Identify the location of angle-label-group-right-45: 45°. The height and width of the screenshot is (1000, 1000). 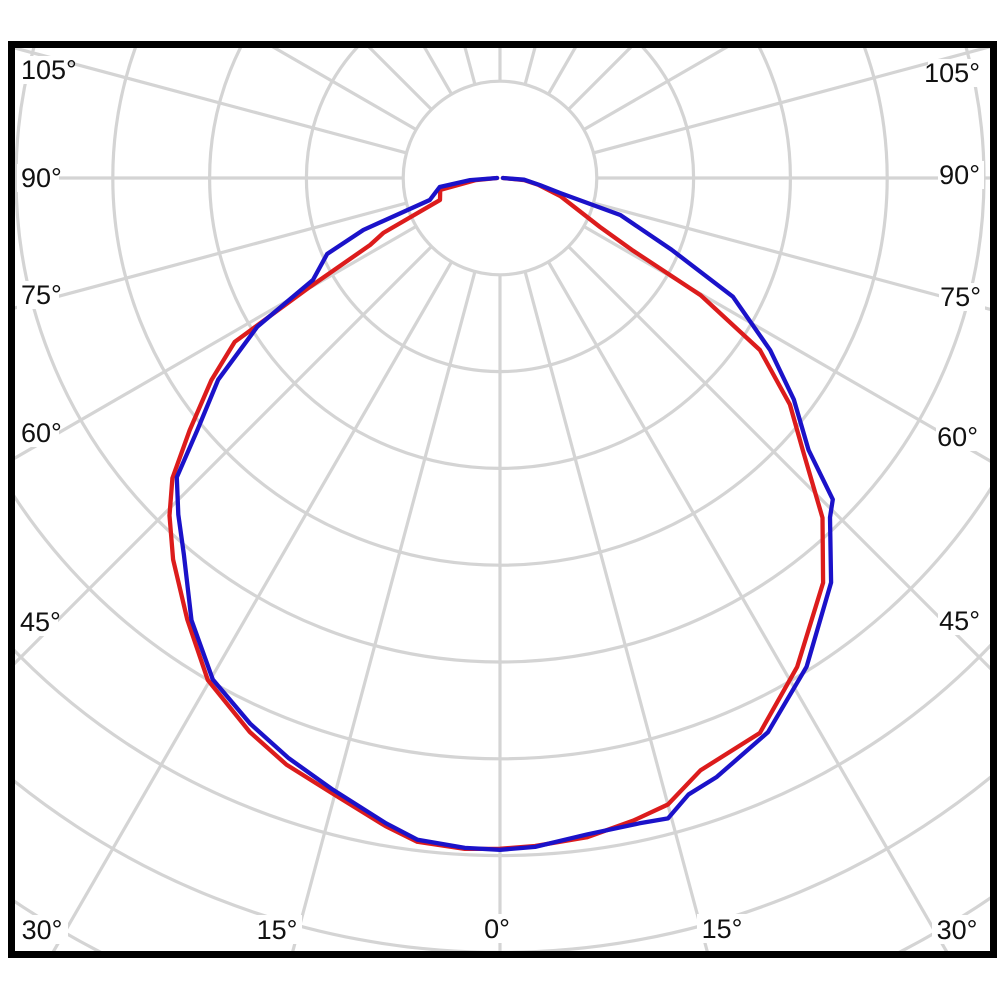
(961, 621).